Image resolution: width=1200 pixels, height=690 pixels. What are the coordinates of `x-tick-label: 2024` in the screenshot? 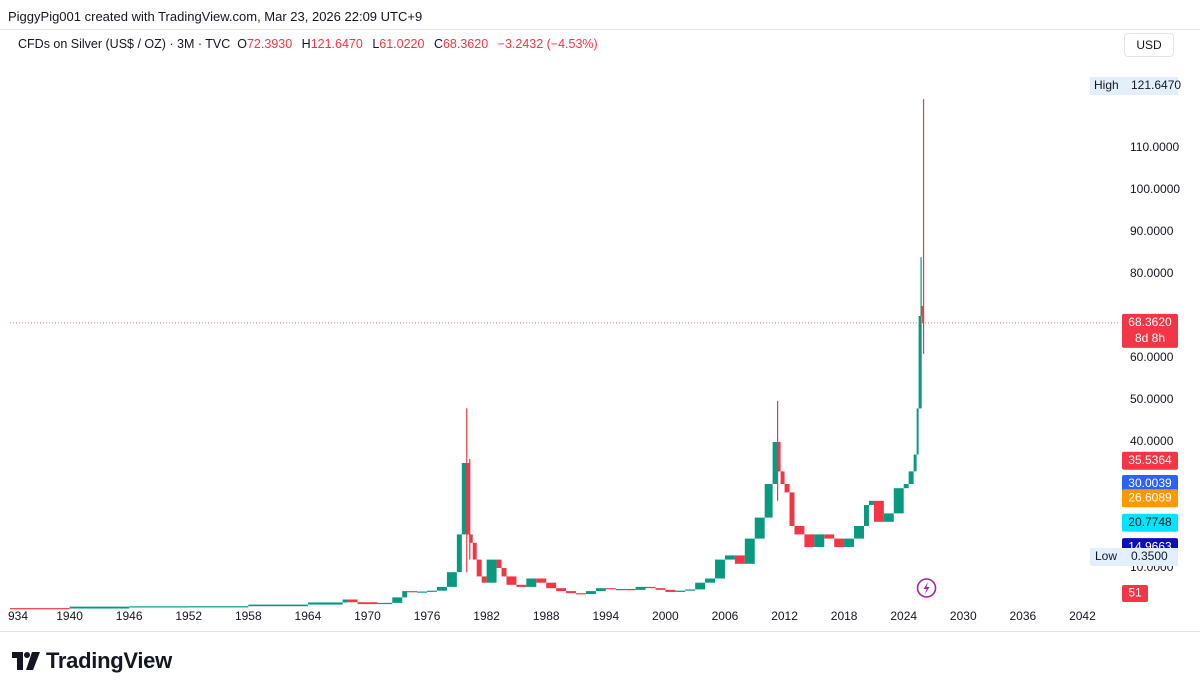 It's located at (903, 616).